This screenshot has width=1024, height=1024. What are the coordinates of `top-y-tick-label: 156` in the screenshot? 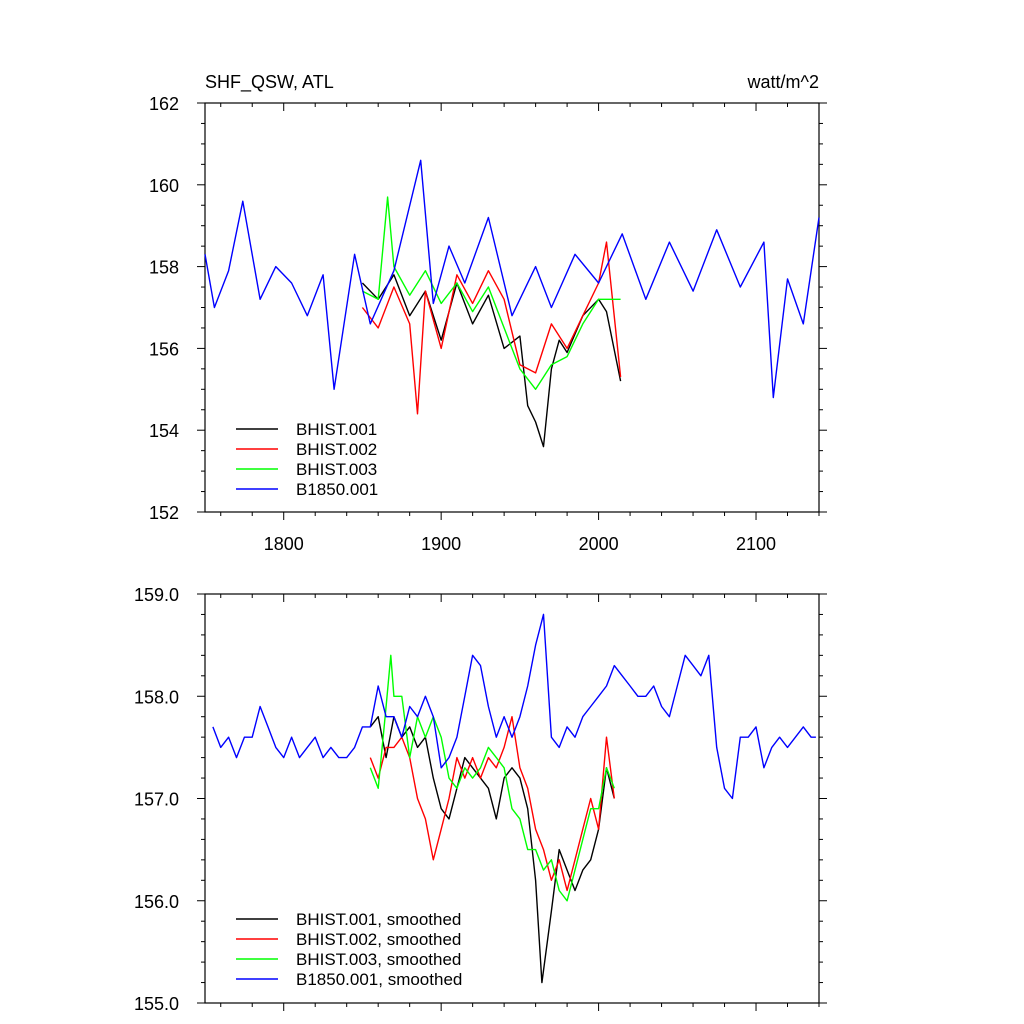 It's located at (164, 349).